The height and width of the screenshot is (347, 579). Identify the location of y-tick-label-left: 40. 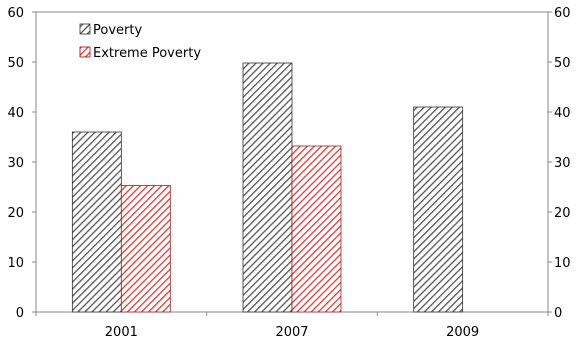
(15, 113).